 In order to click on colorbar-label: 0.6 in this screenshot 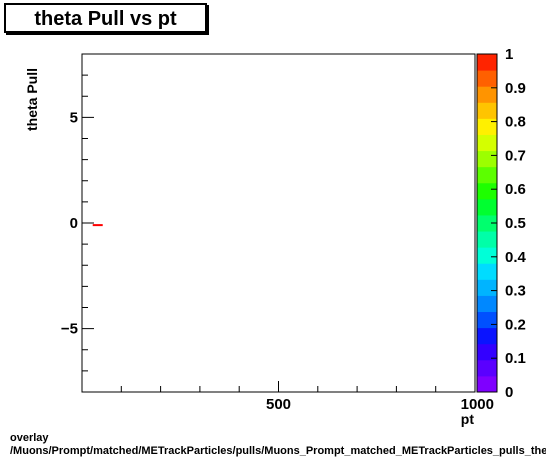, I will do `click(515, 189)`.